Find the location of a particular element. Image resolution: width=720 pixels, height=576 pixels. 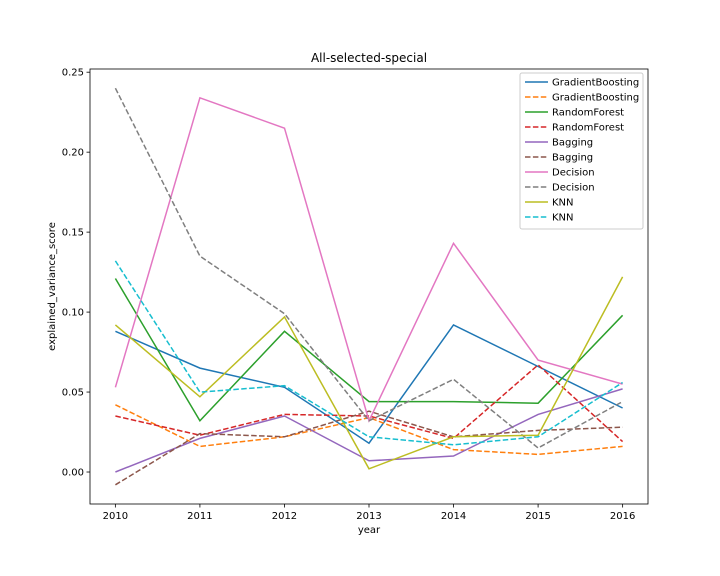

y-tick-label: 0.15 is located at coordinates (73, 233).